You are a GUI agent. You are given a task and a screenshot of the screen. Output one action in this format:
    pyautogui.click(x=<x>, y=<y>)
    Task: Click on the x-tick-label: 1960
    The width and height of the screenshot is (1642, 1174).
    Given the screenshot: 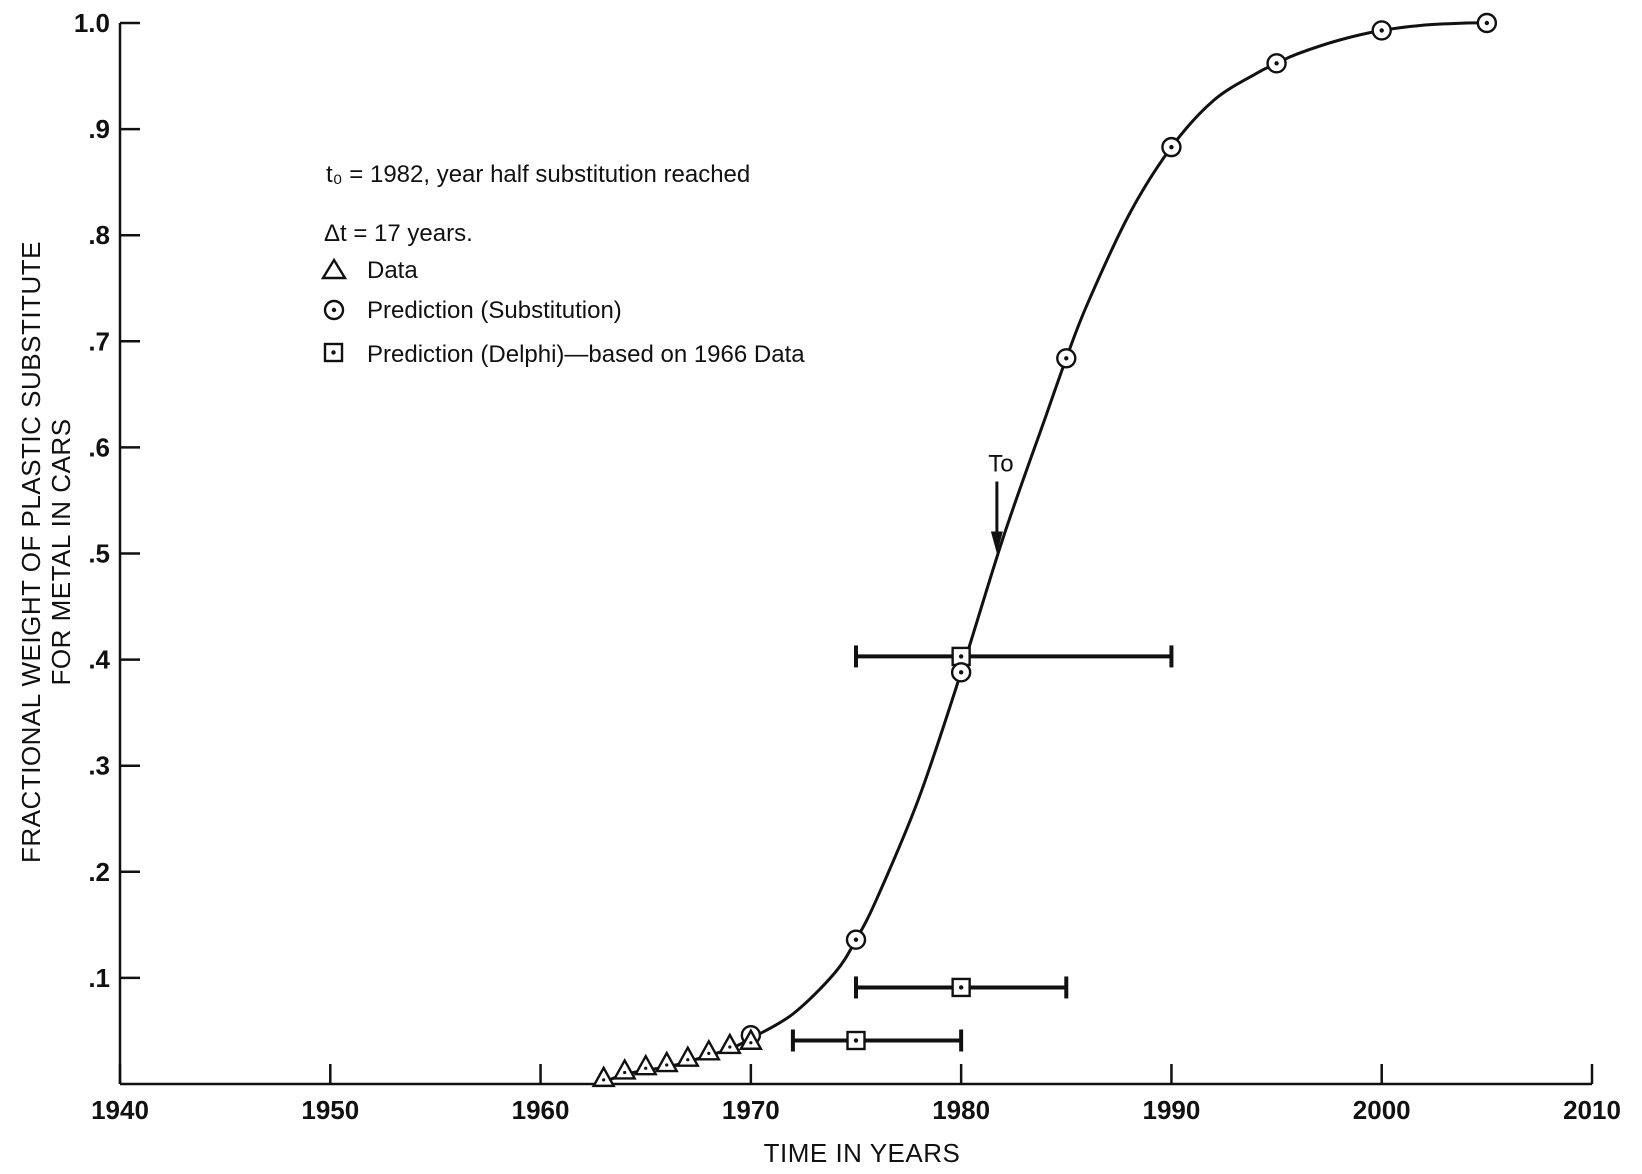 What is the action you would take?
    pyautogui.click(x=541, y=1110)
    